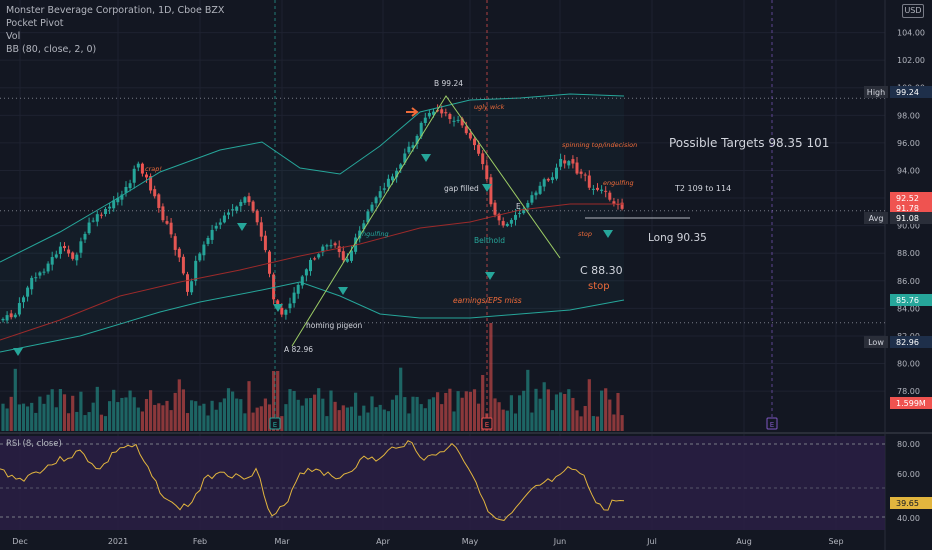 The image size is (932, 550). I want to click on rsi-value-box, so click(911, 503).